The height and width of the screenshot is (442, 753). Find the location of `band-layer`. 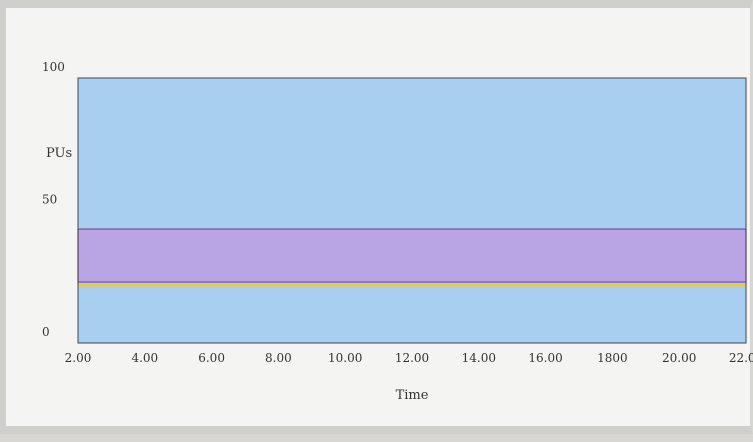

band-layer is located at coordinates (412, 255).